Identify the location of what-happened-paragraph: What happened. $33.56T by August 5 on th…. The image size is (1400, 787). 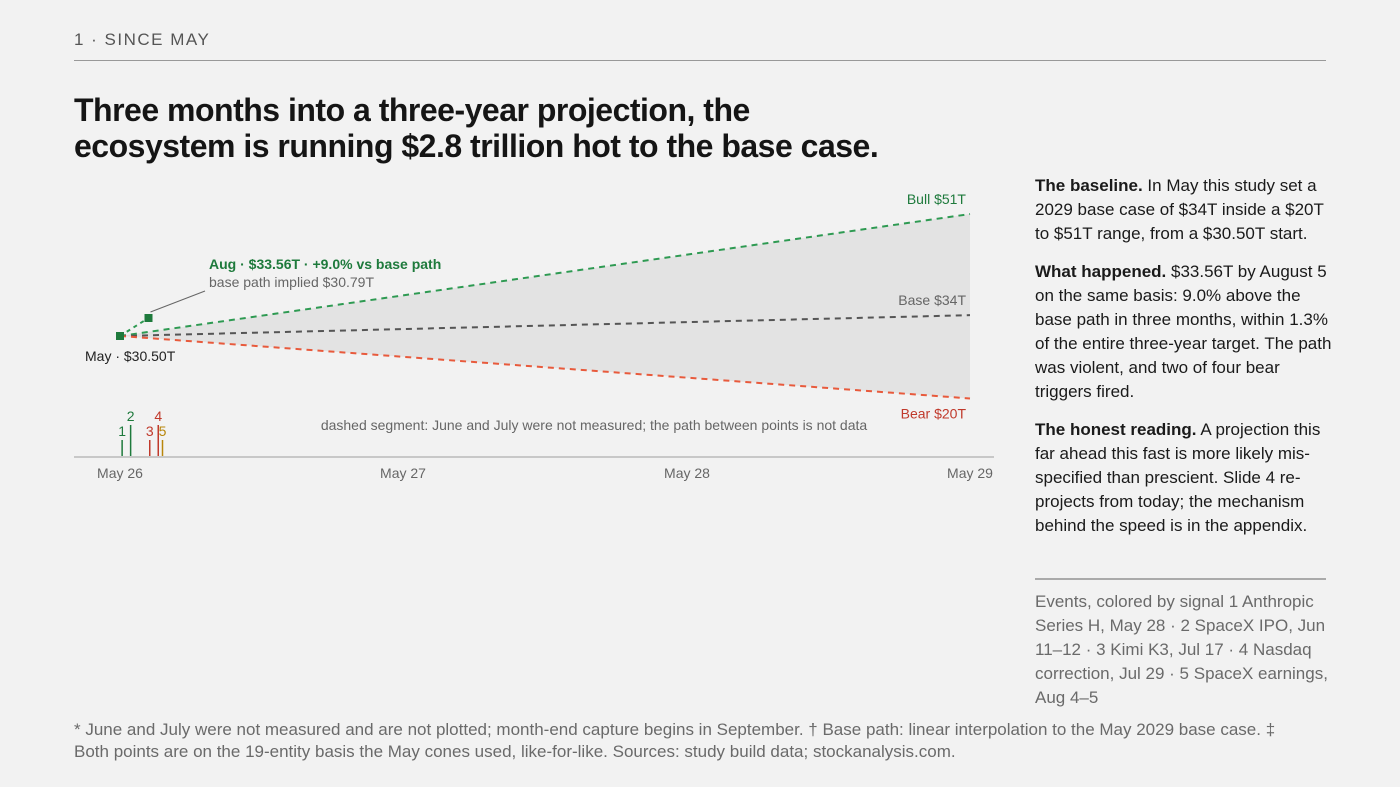
(1185, 332).